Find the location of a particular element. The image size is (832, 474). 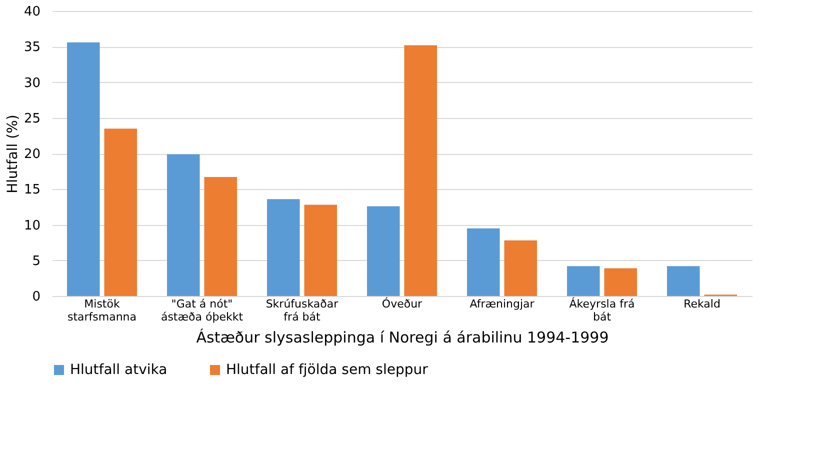

y-tick-label: 30 is located at coordinates (32, 83).